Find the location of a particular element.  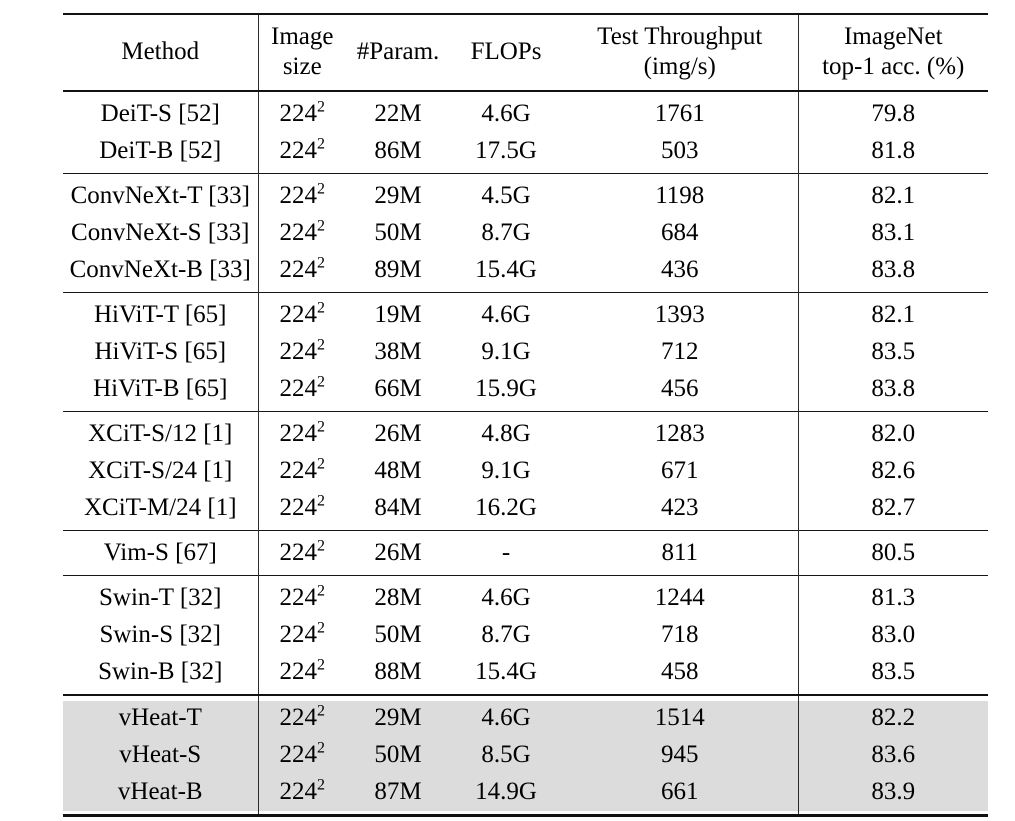

column-header-imagenet-acc: ImageNet top-1 acc. (%) is located at coordinates (893, 53).